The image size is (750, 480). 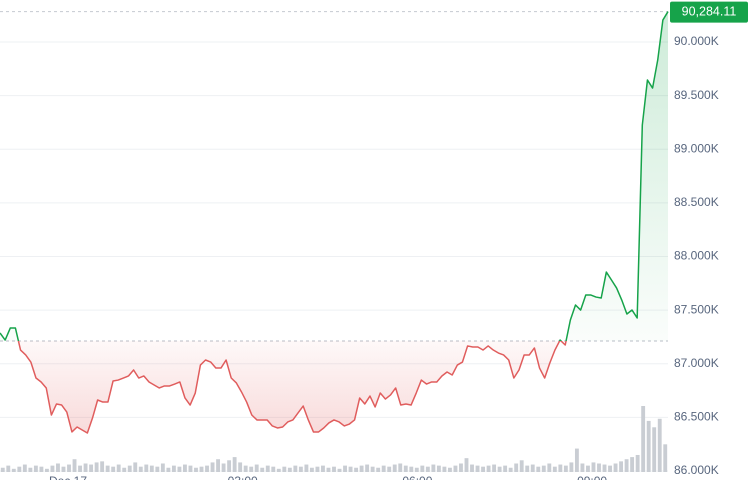 What do you see at coordinates (696, 148) in the screenshot?
I see `y-tick-label: 89.000K` at bounding box center [696, 148].